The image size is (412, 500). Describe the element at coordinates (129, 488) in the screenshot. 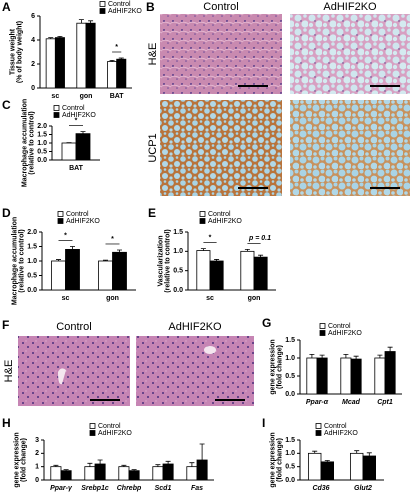

I see `x-tick-label: Chrebp` at that location.